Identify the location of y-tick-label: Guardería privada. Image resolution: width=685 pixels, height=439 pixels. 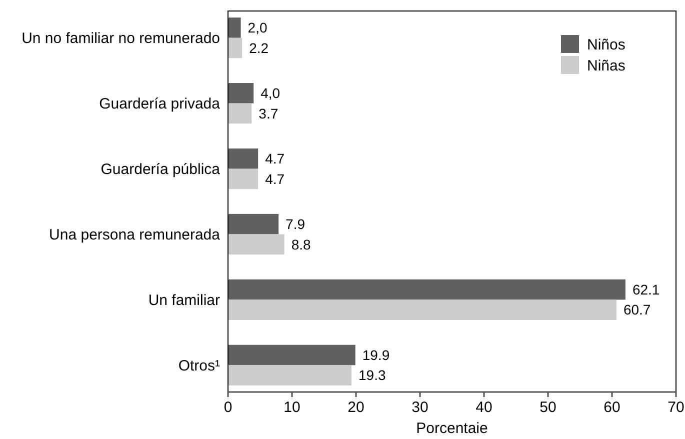
(160, 104).